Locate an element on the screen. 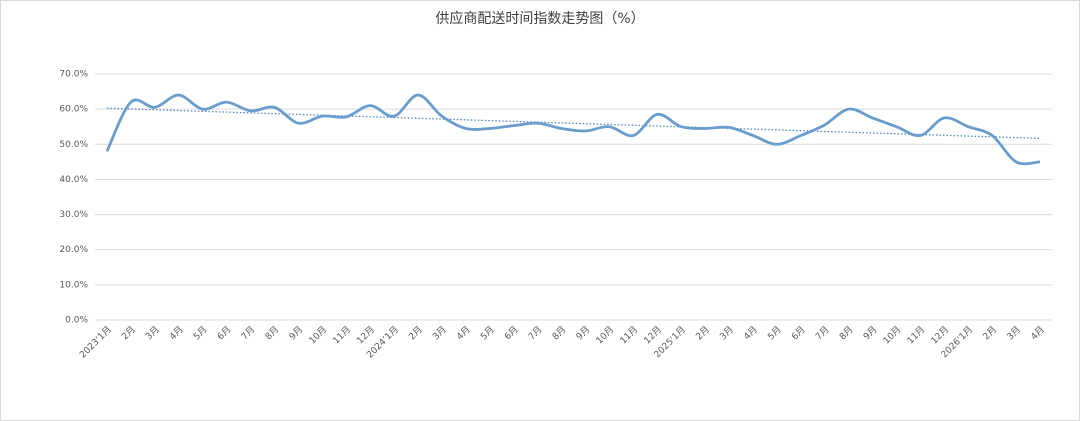 The width and height of the screenshot is (1080, 421). y-tick-label: 40.0% is located at coordinates (73, 180).